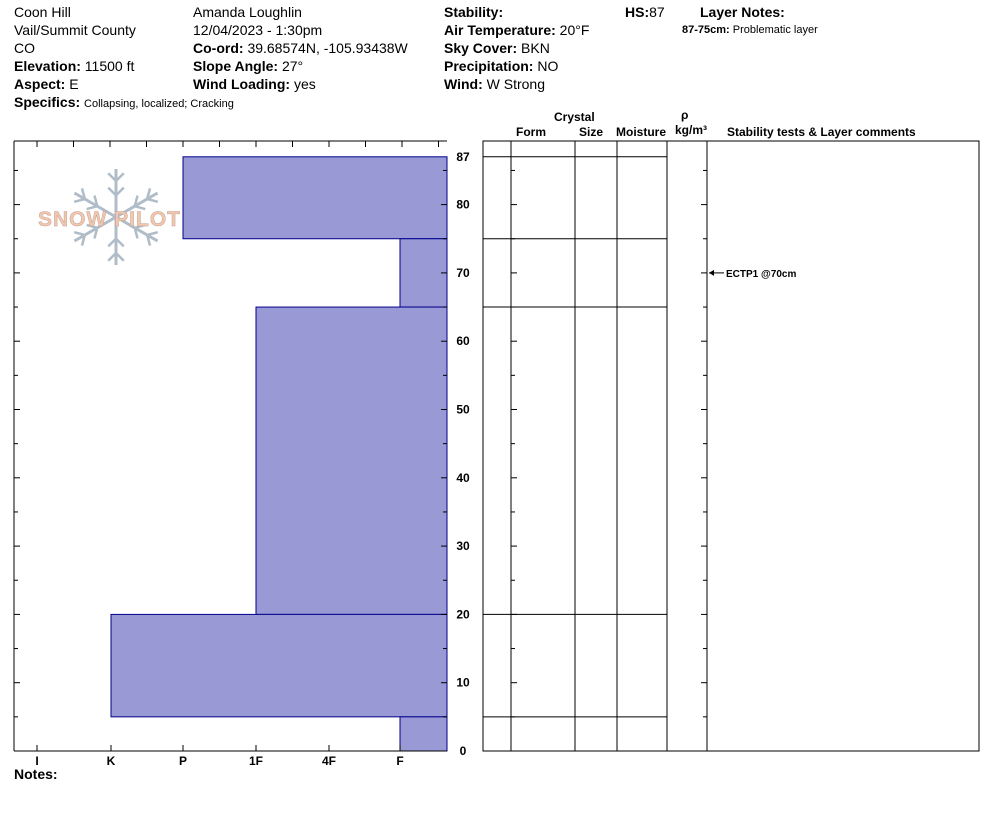 The height and width of the screenshot is (840, 994). Describe the element at coordinates (242, 84) in the screenshot. I see `wind-loading-label: Wind Loading:` at that location.